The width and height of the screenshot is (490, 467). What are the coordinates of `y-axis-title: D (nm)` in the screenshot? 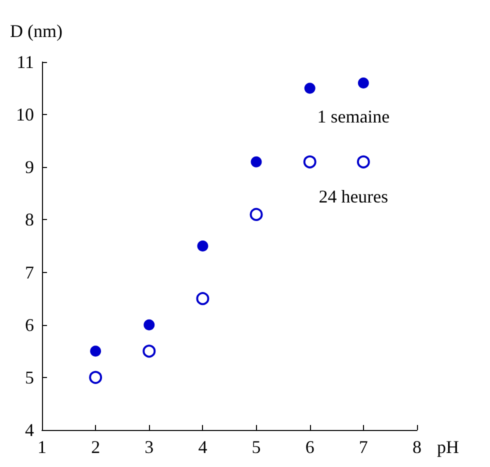 It's located at (36, 31).